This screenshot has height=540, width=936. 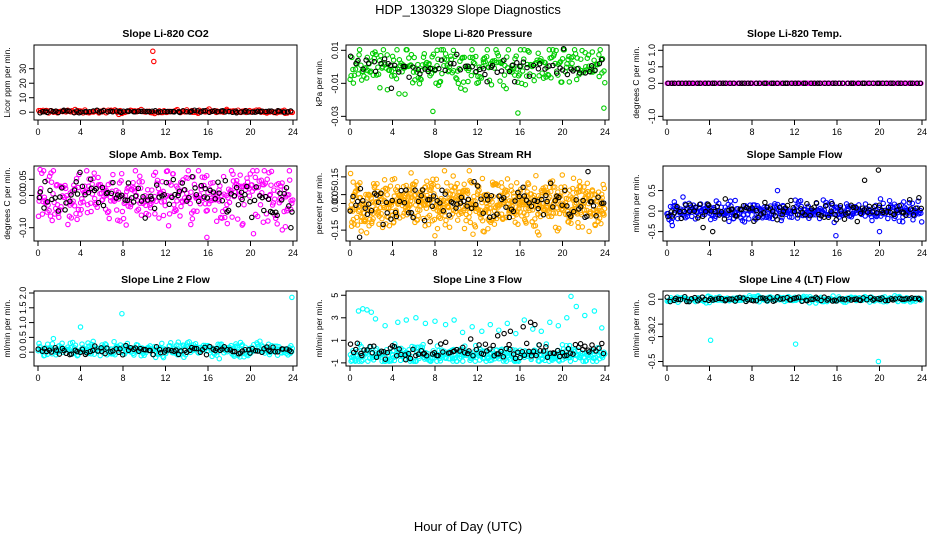 What do you see at coordinates (122, 132) in the screenshot?
I see `x-tick-label: 8` at bounding box center [122, 132].